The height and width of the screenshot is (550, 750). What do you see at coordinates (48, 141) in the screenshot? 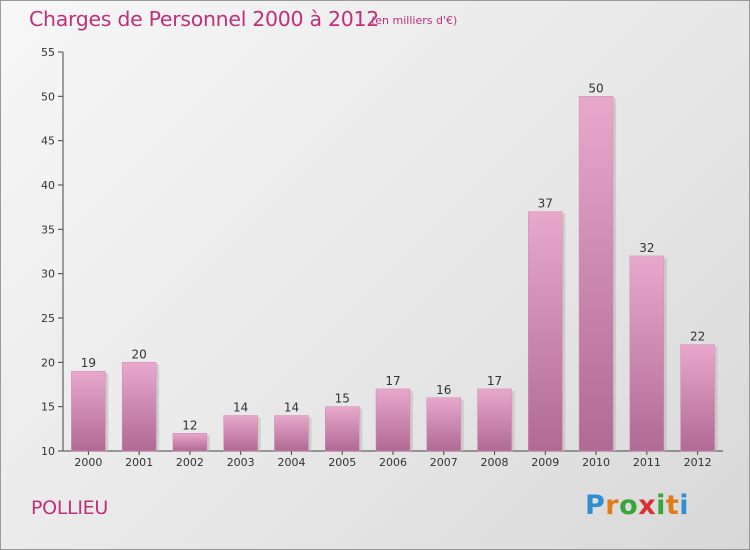
I see `y-tick-label: 45` at bounding box center [48, 141].